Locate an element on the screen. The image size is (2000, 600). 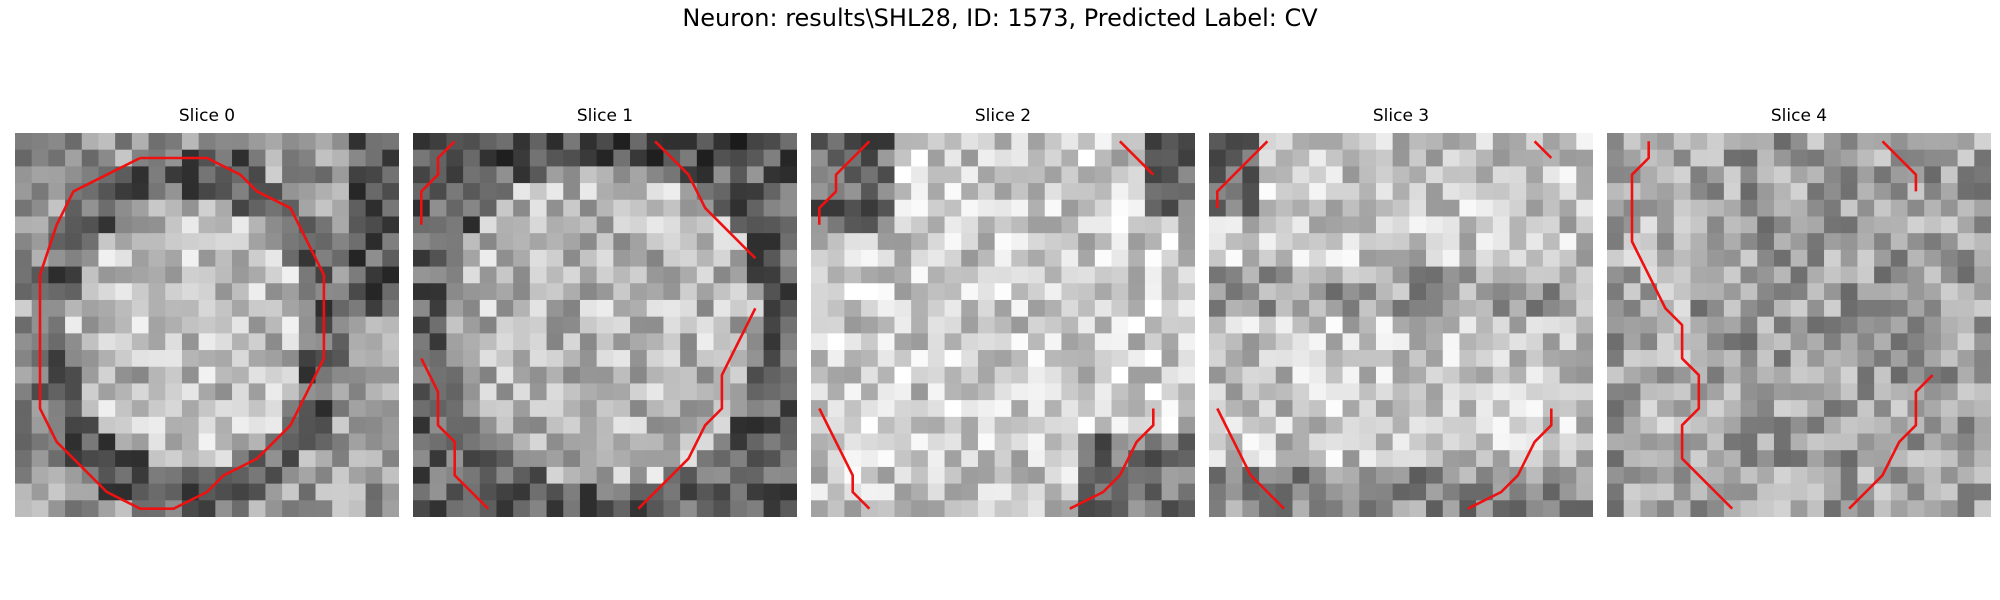
slice-panel-1: Slice 1 is located at coordinates (605, 312).